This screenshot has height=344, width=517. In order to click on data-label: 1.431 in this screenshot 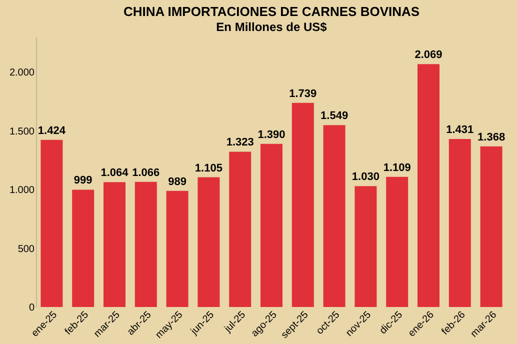, I will do `click(460, 130)`.